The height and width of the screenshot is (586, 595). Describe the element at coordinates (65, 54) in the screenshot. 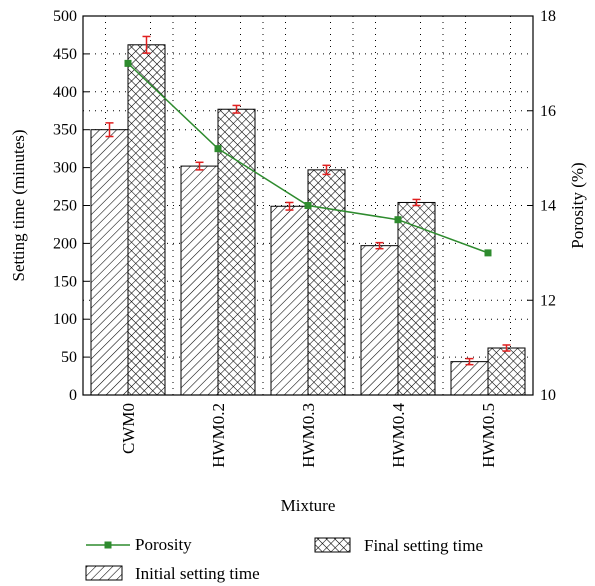

I see `y-tick-label: 450` at that location.